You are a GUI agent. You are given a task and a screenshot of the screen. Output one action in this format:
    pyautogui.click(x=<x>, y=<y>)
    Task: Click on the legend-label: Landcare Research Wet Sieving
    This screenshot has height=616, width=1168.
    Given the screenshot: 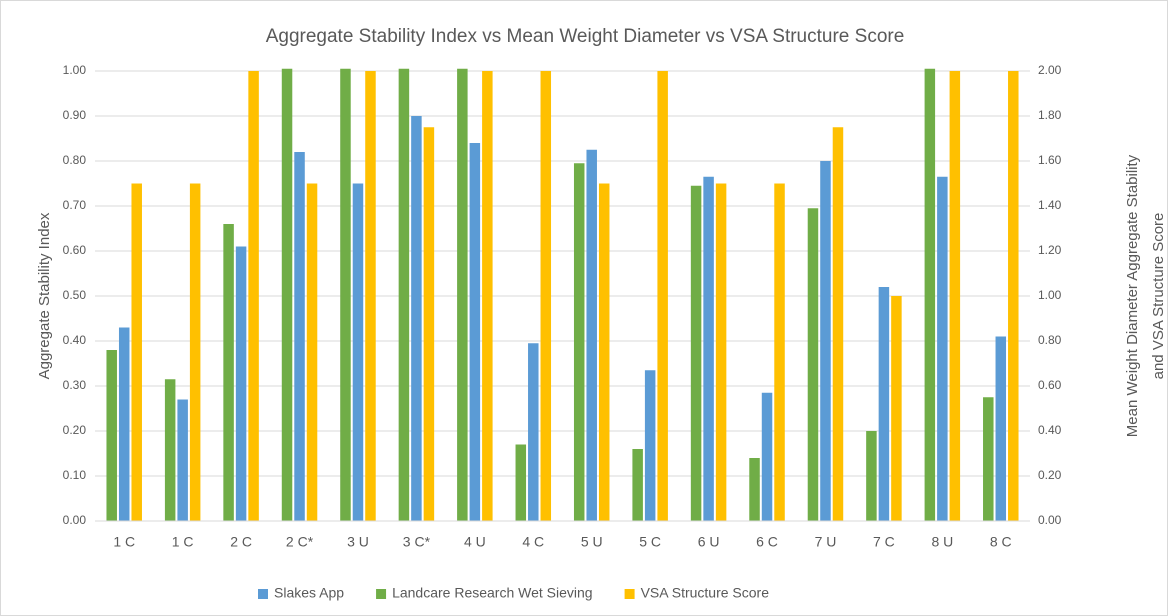 What is the action you would take?
    pyautogui.click(x=492, y=593)
    